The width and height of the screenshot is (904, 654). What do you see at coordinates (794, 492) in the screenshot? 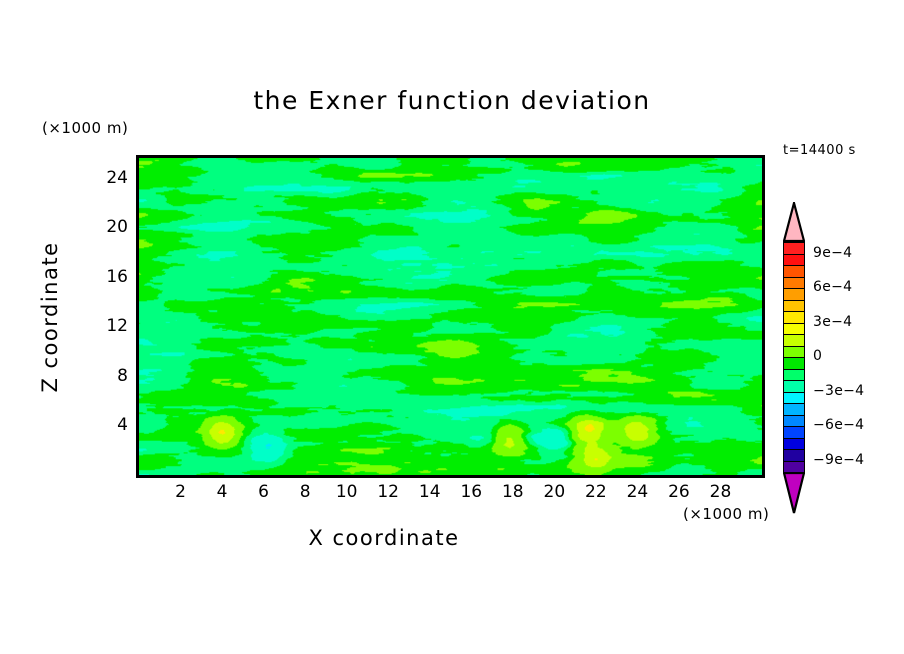
I see `colorbar-under-range-arrow` at bounding box center [794, 492].